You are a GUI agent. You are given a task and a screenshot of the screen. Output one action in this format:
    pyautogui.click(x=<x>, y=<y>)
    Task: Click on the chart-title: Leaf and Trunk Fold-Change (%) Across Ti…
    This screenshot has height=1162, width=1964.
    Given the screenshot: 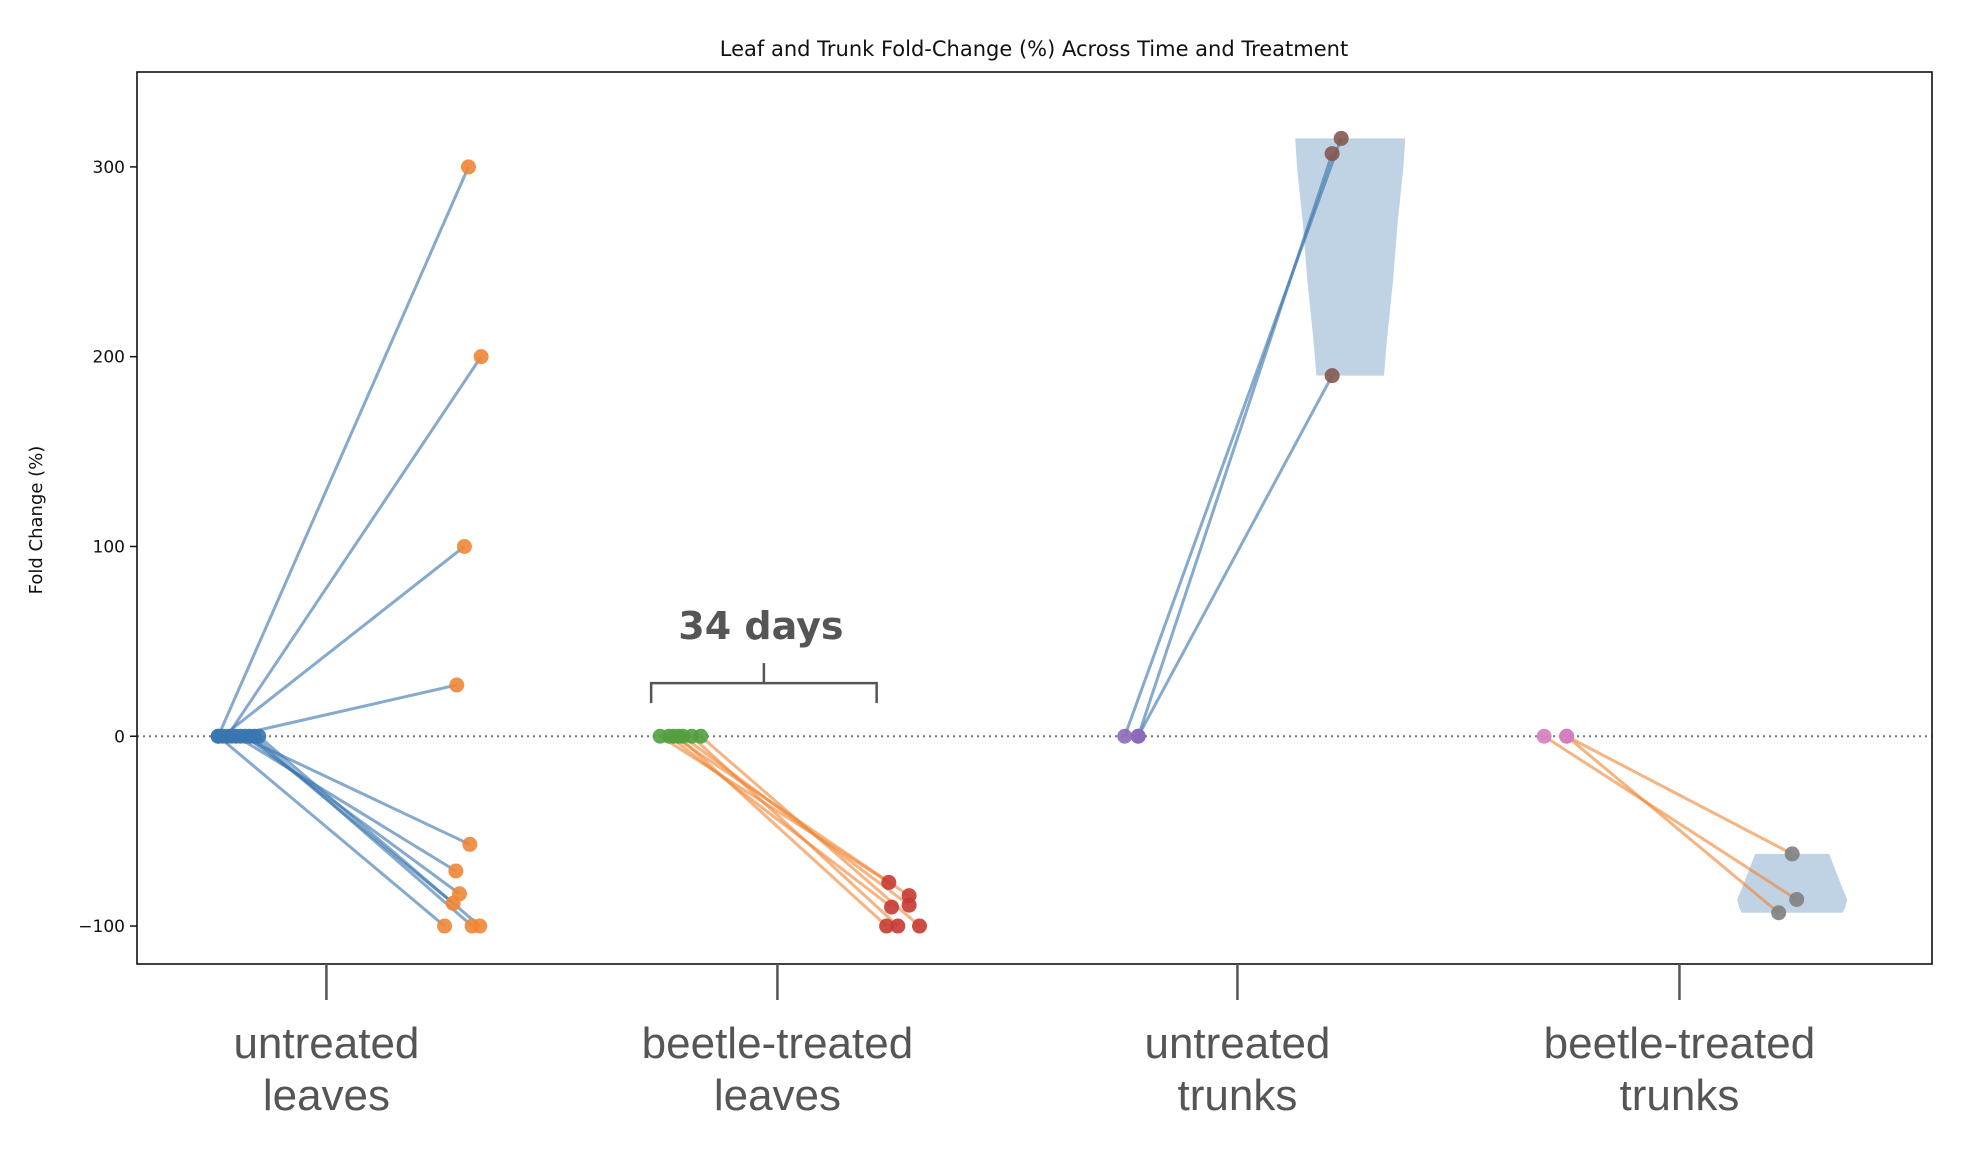 What is the action you would take?
    pyautogui.click(x=1034, y=49)
    